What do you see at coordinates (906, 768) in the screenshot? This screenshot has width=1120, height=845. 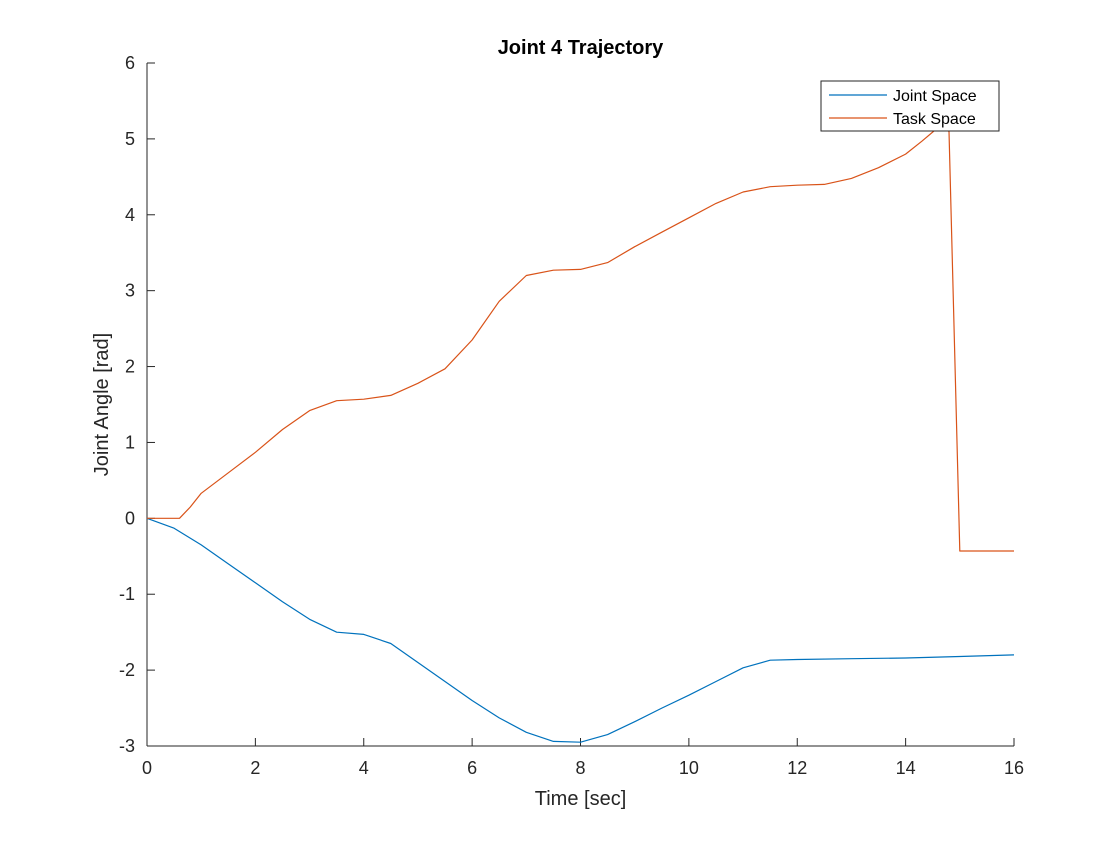 I see `x-tick-label: 14` at bounding box center [906, 768].